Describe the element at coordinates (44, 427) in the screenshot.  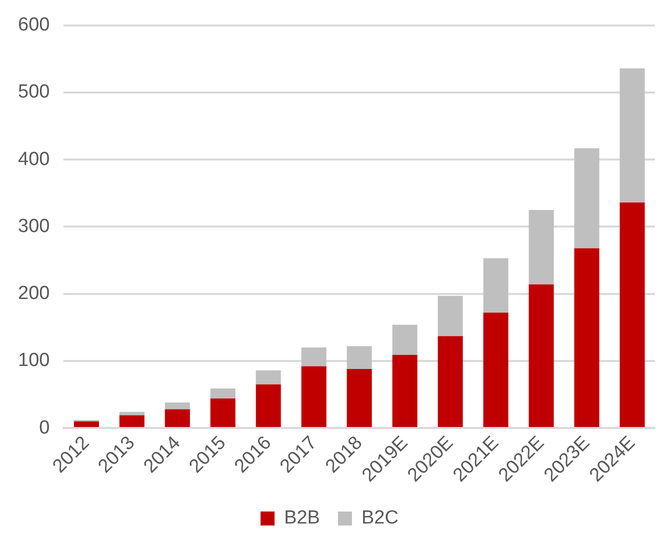
I see `y-tick-label: 0` at that location.